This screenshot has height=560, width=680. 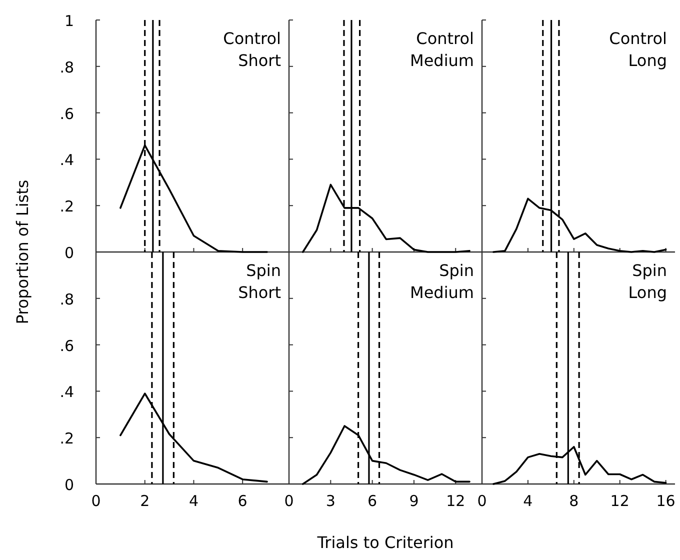 I want to click on x-tick-label: 8, so click(x=574, y=501).